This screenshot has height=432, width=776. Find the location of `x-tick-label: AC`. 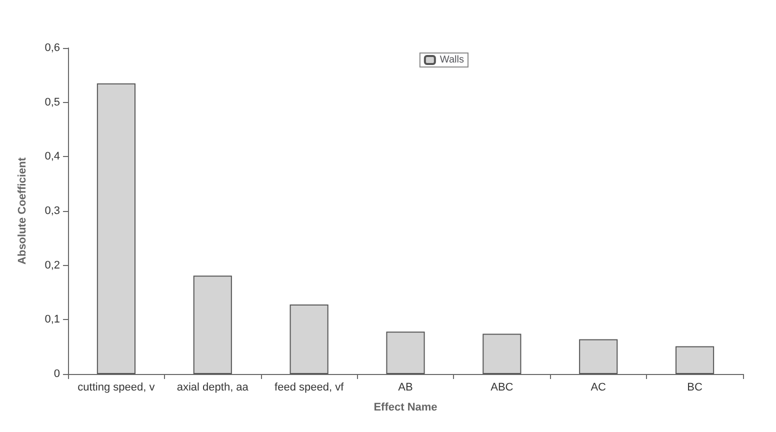

x-tick-label: AC is located at coordinates (598, 388).